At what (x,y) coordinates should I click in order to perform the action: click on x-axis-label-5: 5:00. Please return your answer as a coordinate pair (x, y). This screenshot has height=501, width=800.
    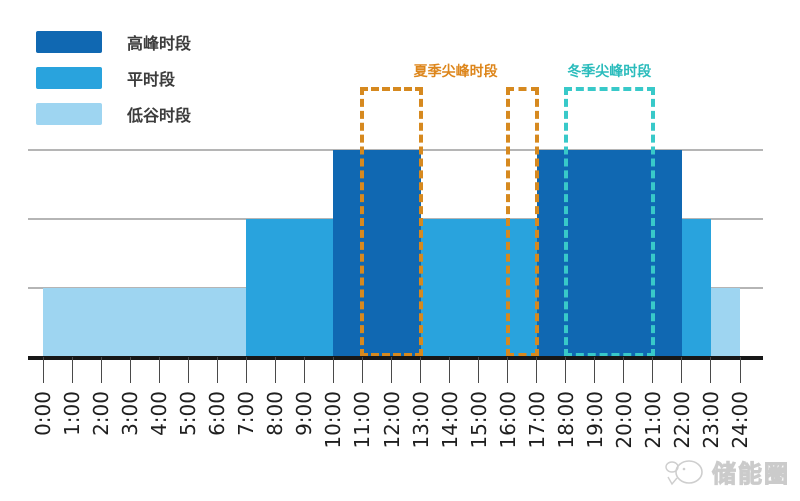
    Looking at the image, I should click on (188, 413).